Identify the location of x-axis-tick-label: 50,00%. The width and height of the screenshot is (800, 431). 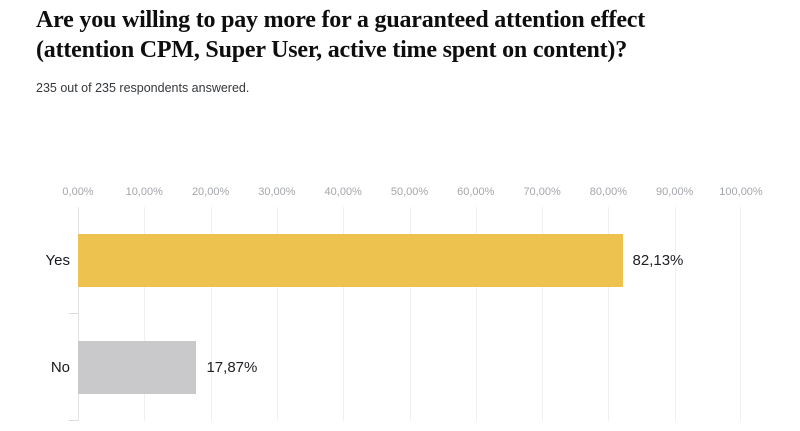
(409, 192).